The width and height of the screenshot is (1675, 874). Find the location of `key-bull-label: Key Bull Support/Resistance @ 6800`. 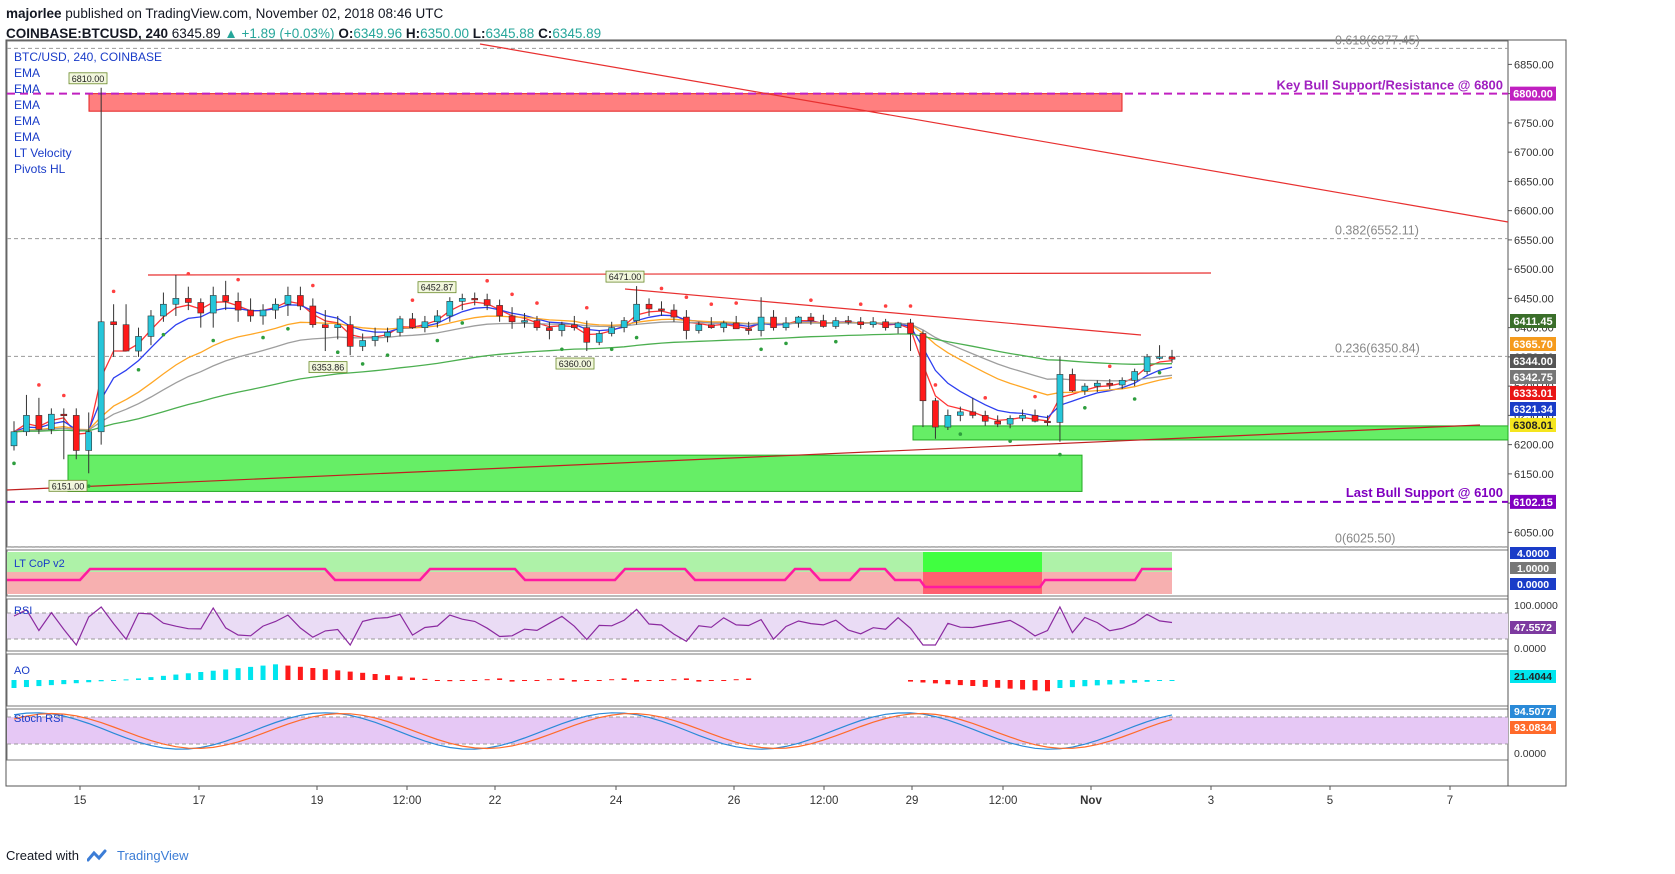

key-bull-label: Key Bull Support/Resistance @ 6800 is located at coordinates (1389, 85).